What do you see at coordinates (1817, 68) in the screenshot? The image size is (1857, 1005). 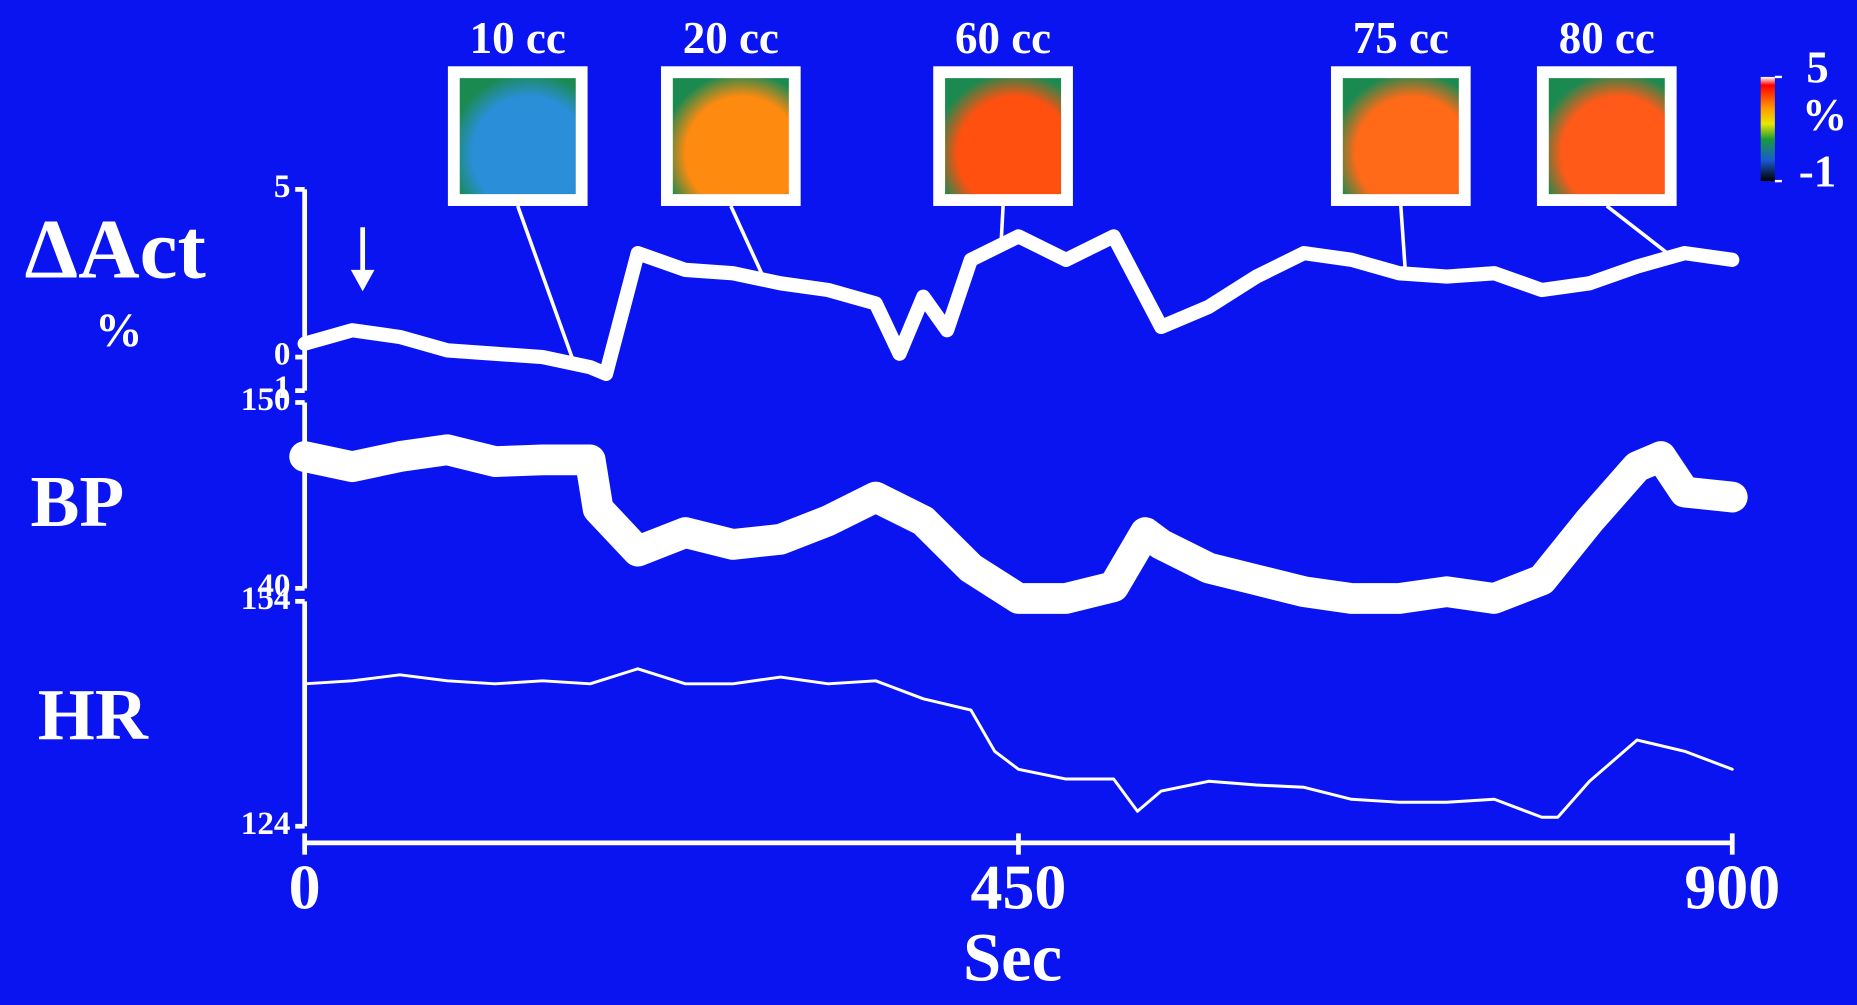 I see `colorbar-tick-label: 5` at bounding box center [1817, 68].